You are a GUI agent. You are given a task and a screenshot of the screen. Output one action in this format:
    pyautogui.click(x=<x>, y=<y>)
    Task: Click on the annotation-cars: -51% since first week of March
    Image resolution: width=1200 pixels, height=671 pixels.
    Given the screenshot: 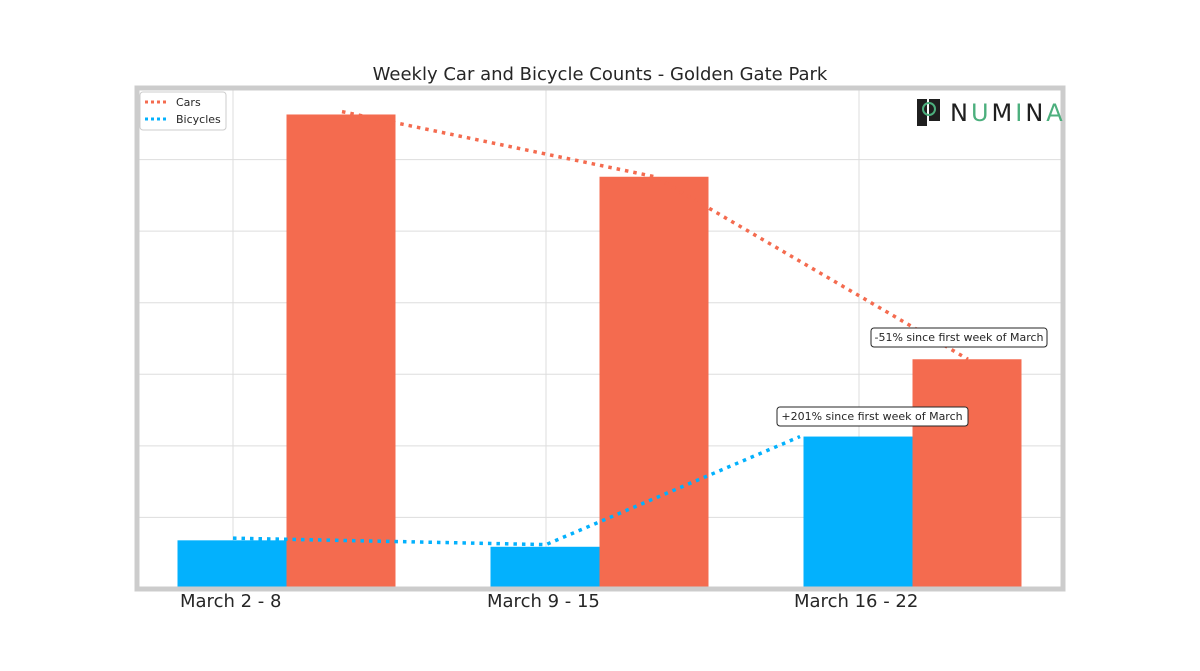 What is the action you would take?
    pyautogui.click(x=959, y=337)
    